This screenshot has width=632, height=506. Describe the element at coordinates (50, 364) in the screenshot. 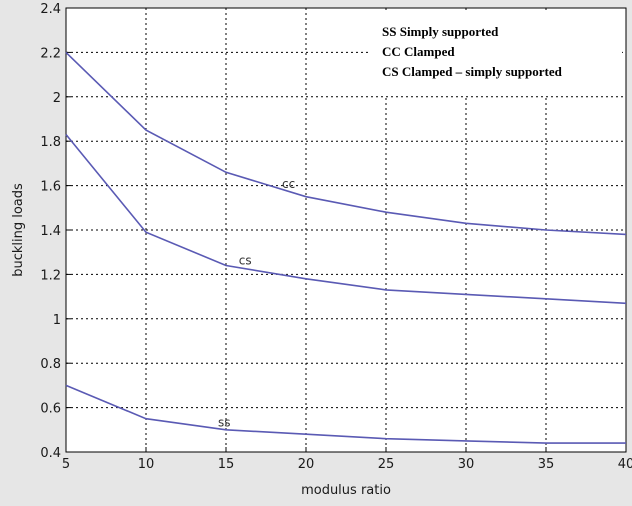

I see `y-tick-label: 0.8` at that location.